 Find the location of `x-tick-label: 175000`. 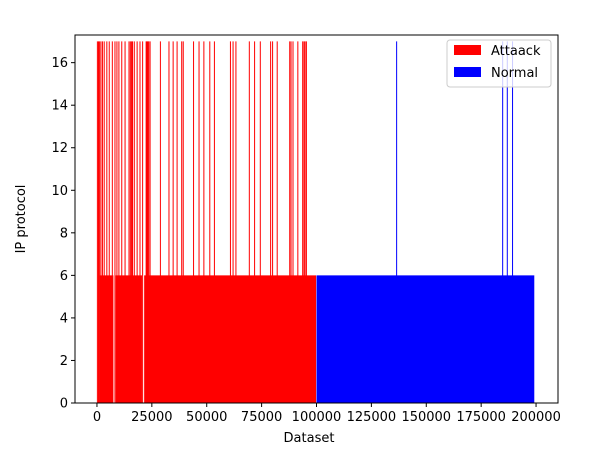

x-tick-label: 175000 is located at coordinates (481, 417).